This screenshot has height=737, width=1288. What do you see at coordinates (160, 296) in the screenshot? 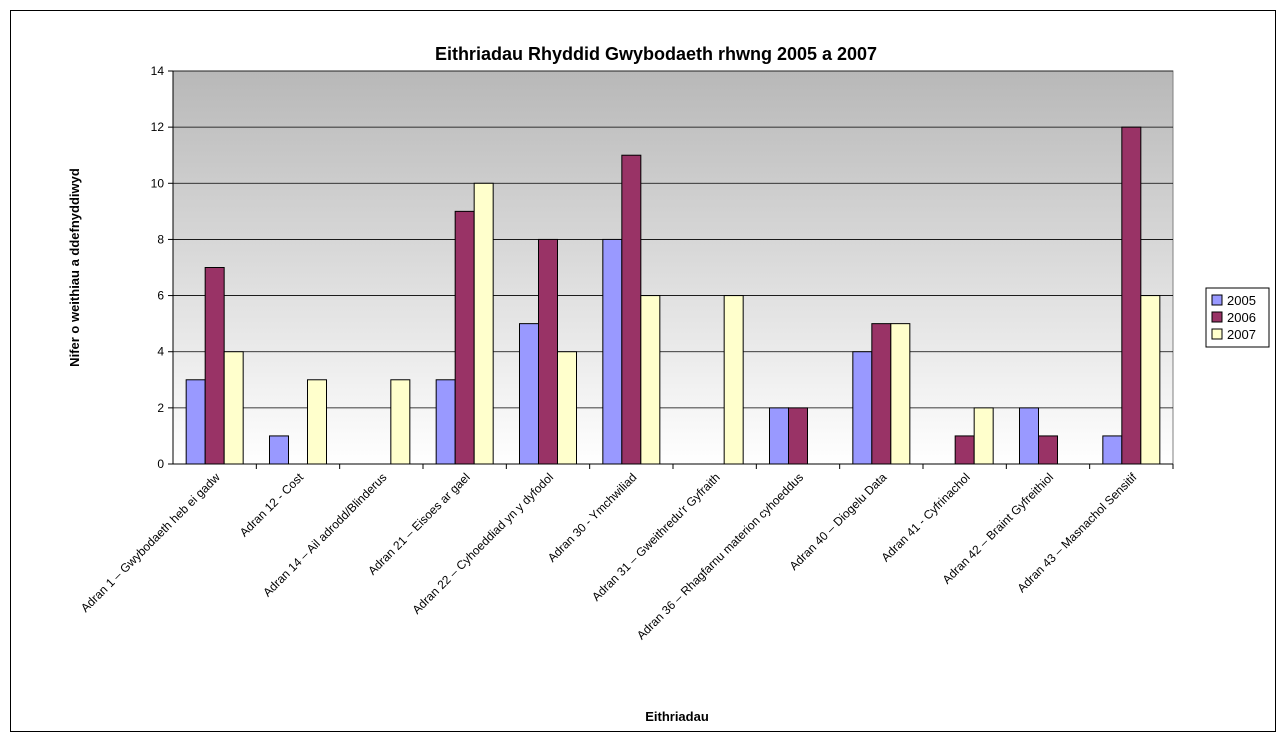
I see `y-tick-label: 6` at bounding box center [160, 296].